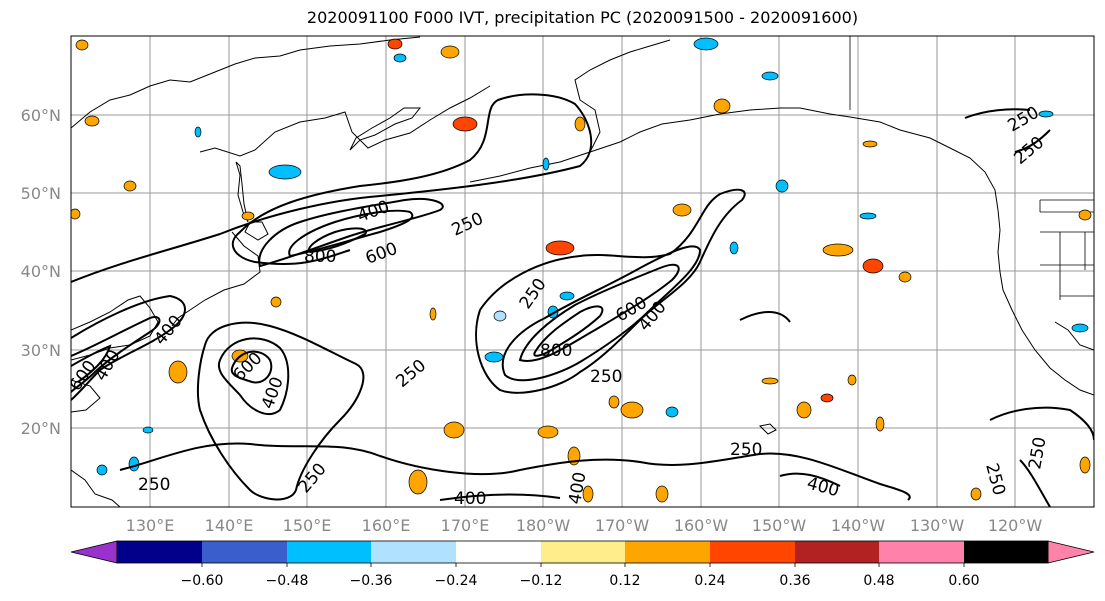 The width and height of the screenshot is (1105, 601). What do you see at coordinates (371, 581) in the screenshot?
I see `colorbar-tick-label: −0.36` at bounding box center [371, 581].